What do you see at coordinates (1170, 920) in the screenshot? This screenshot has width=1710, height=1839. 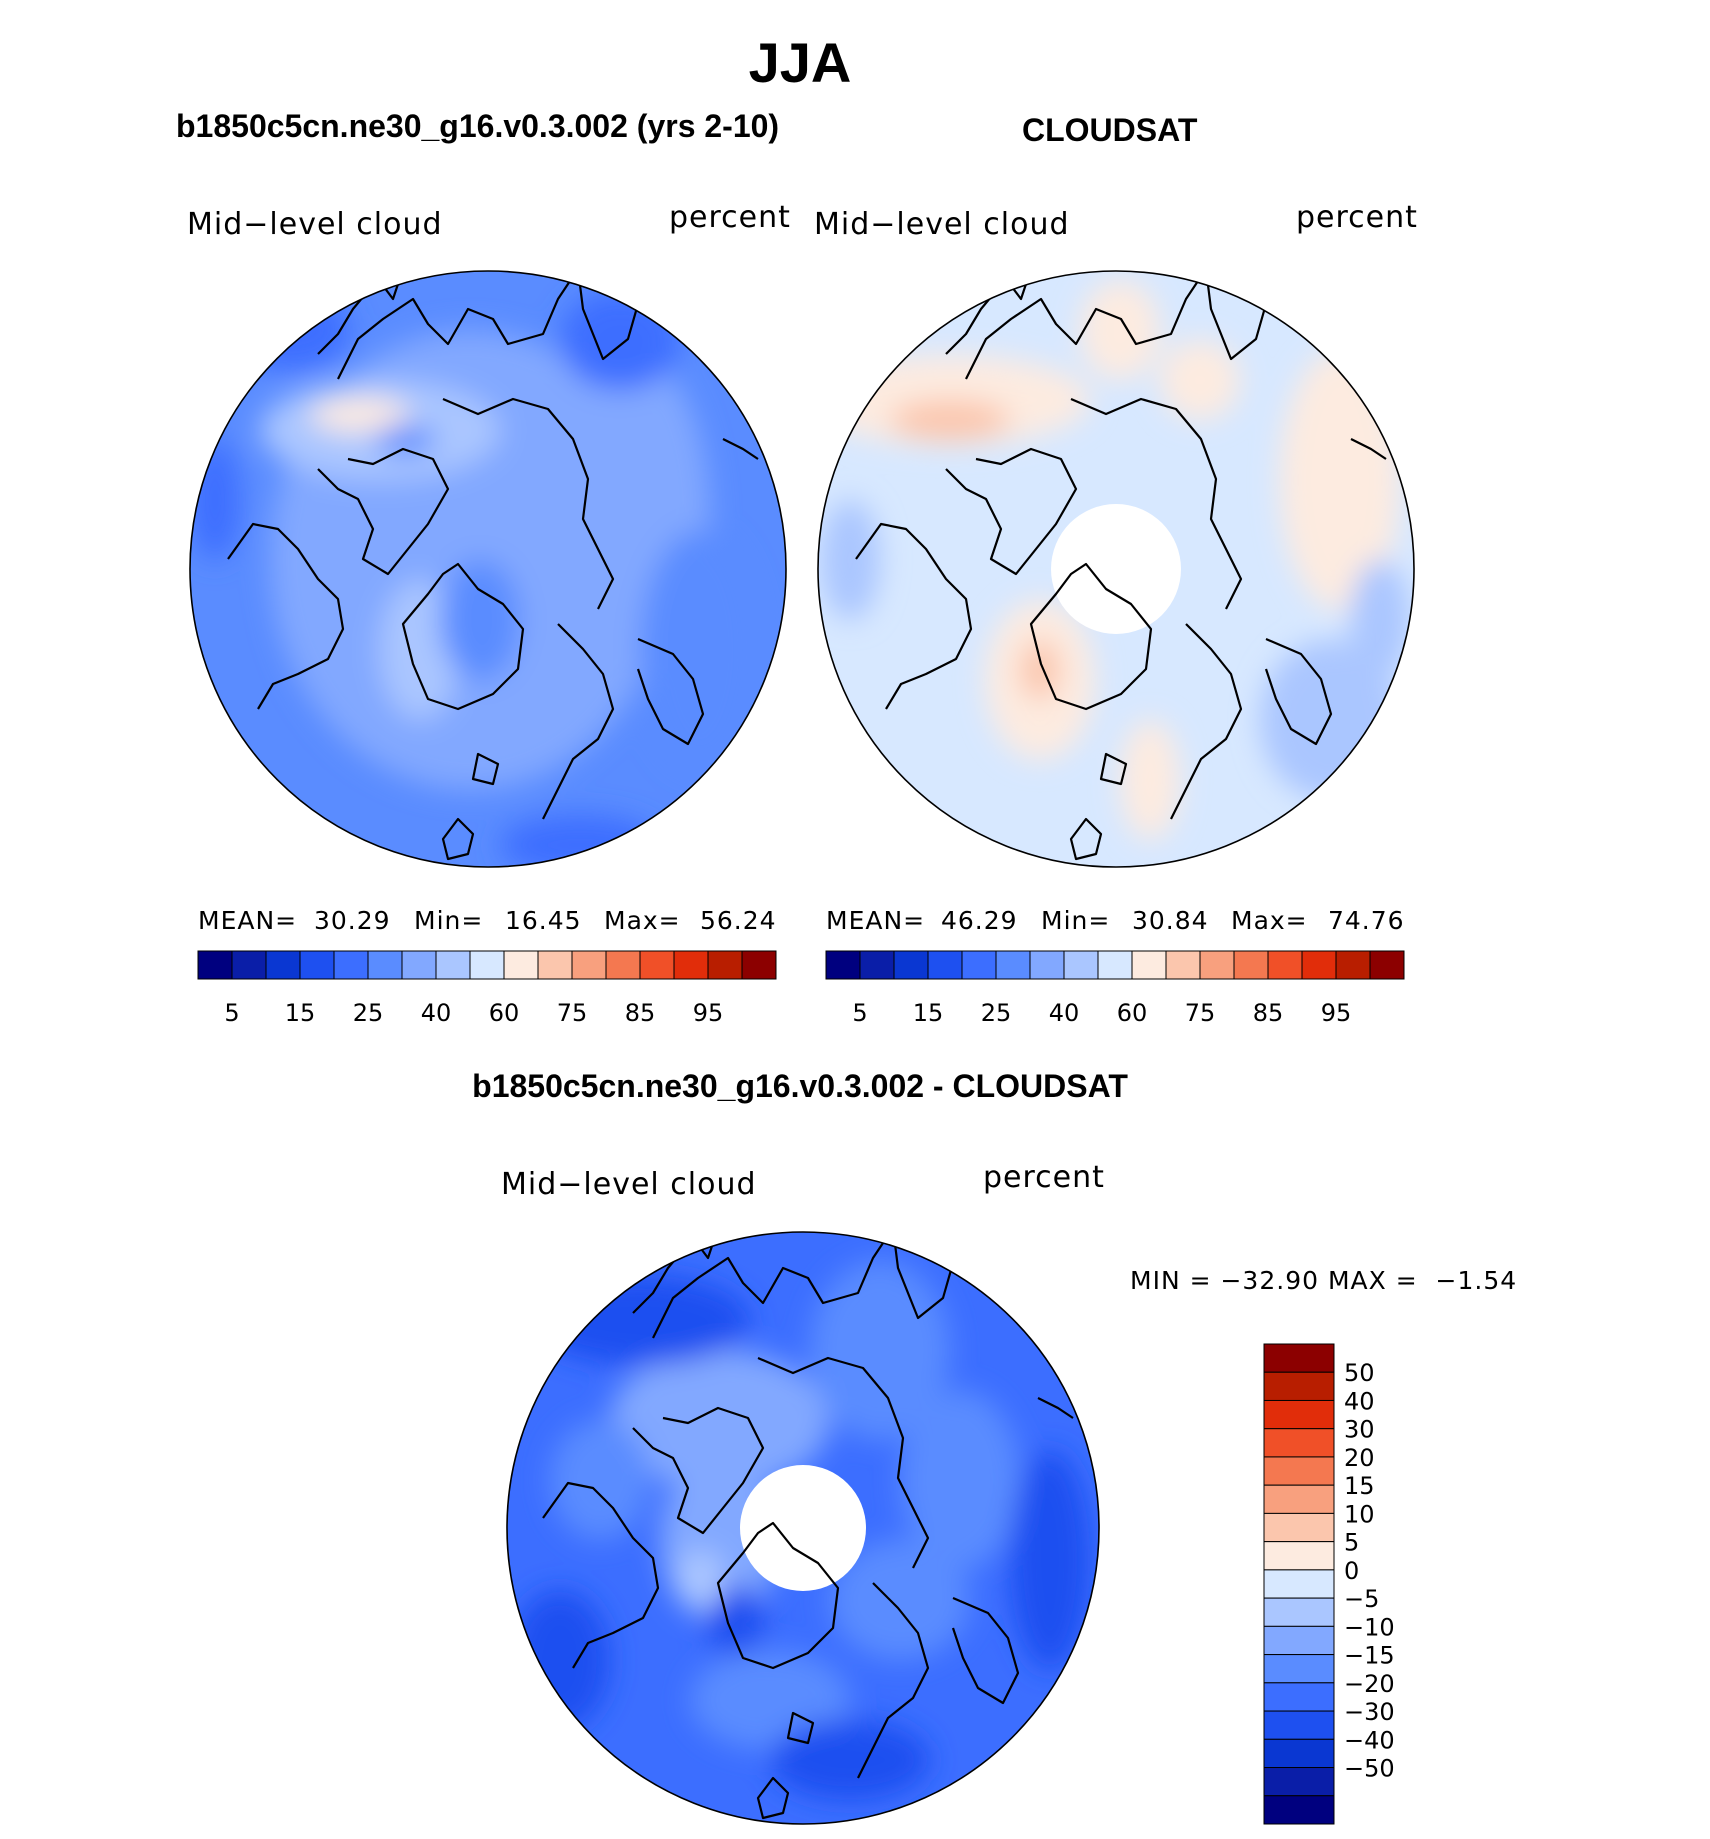 I see `panel2-min-value: 30.84` at bounding box center [1170, 920].